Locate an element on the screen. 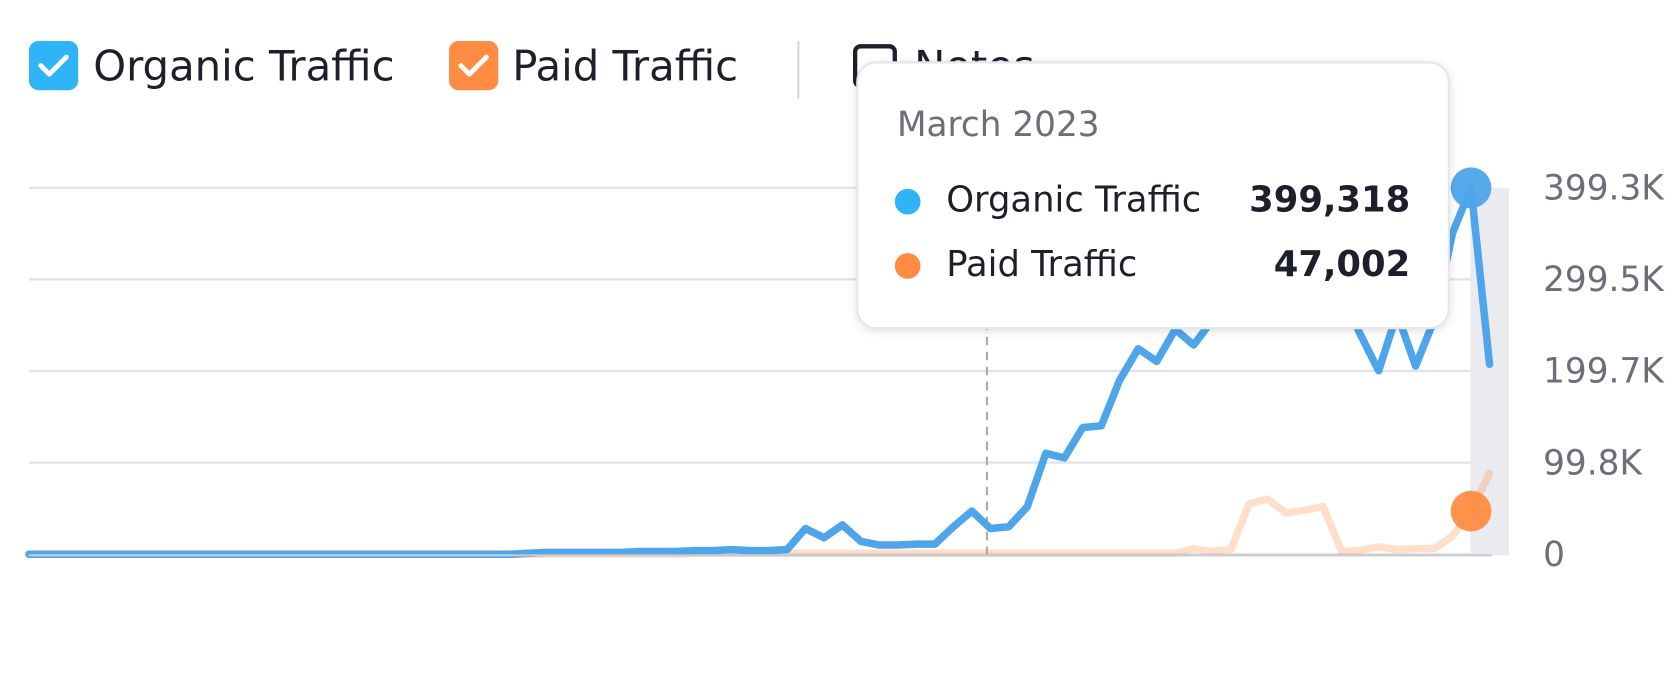  legend: Organic Traffic Paid Traffic Notes is located at coordinates (531, 69).